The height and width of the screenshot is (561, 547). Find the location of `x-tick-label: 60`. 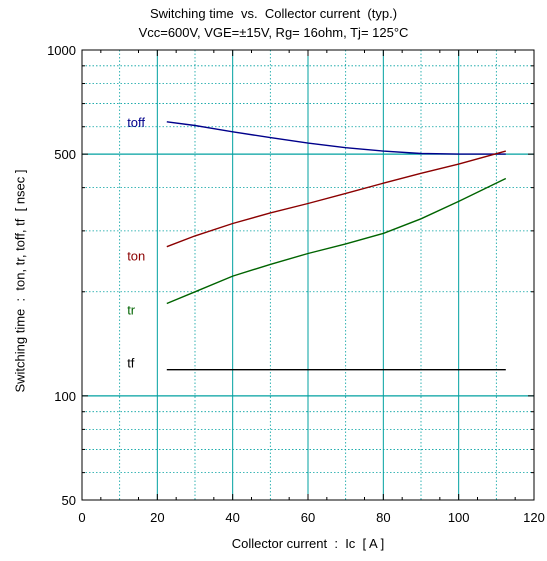

x-tick-label: 60 is located at coordinates (308, 517).